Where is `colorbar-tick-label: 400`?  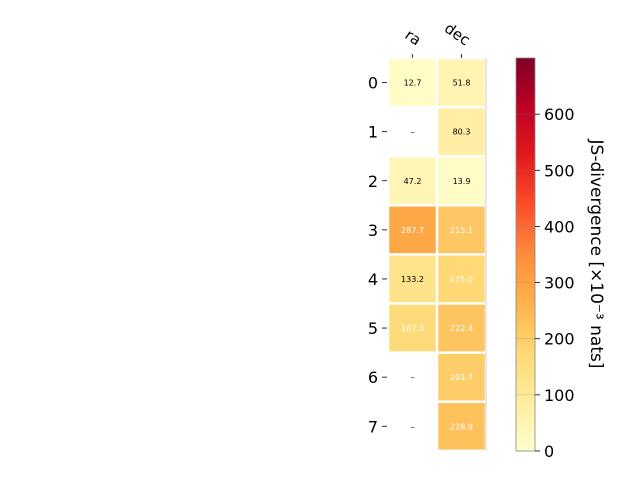 colorbar-tick-label: 400 is located at coordinates (559, 226).